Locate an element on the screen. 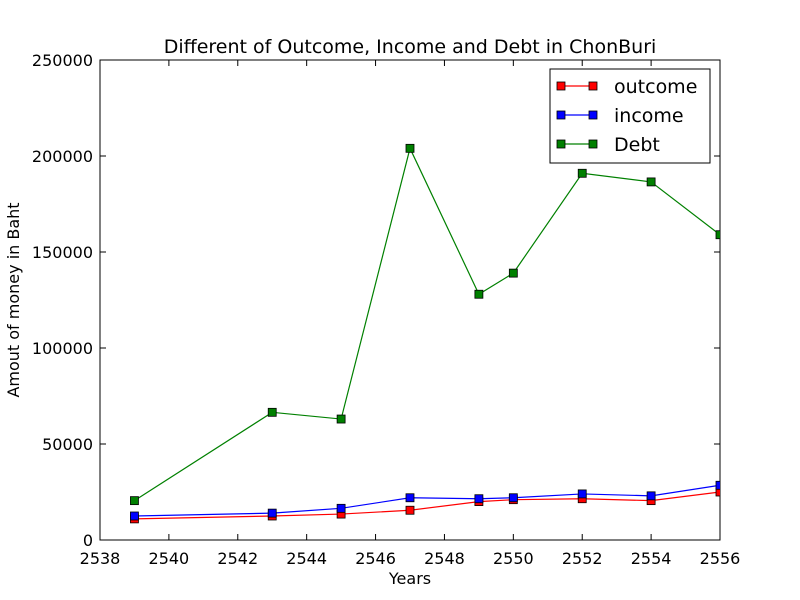  x-tick-label: 2544 is located at coordinates (306, 558).